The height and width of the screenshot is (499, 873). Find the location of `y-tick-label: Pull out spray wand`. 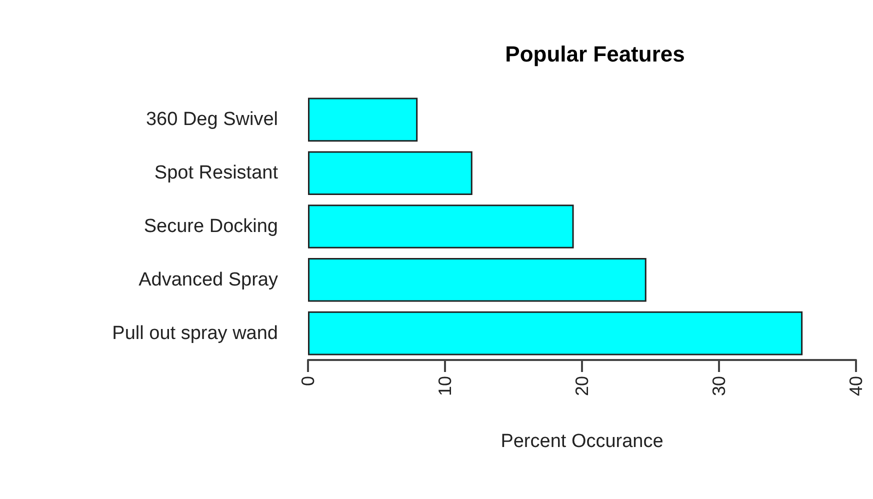

y-tick-label: Pull out spray wand is located at coordinates (195, 333).